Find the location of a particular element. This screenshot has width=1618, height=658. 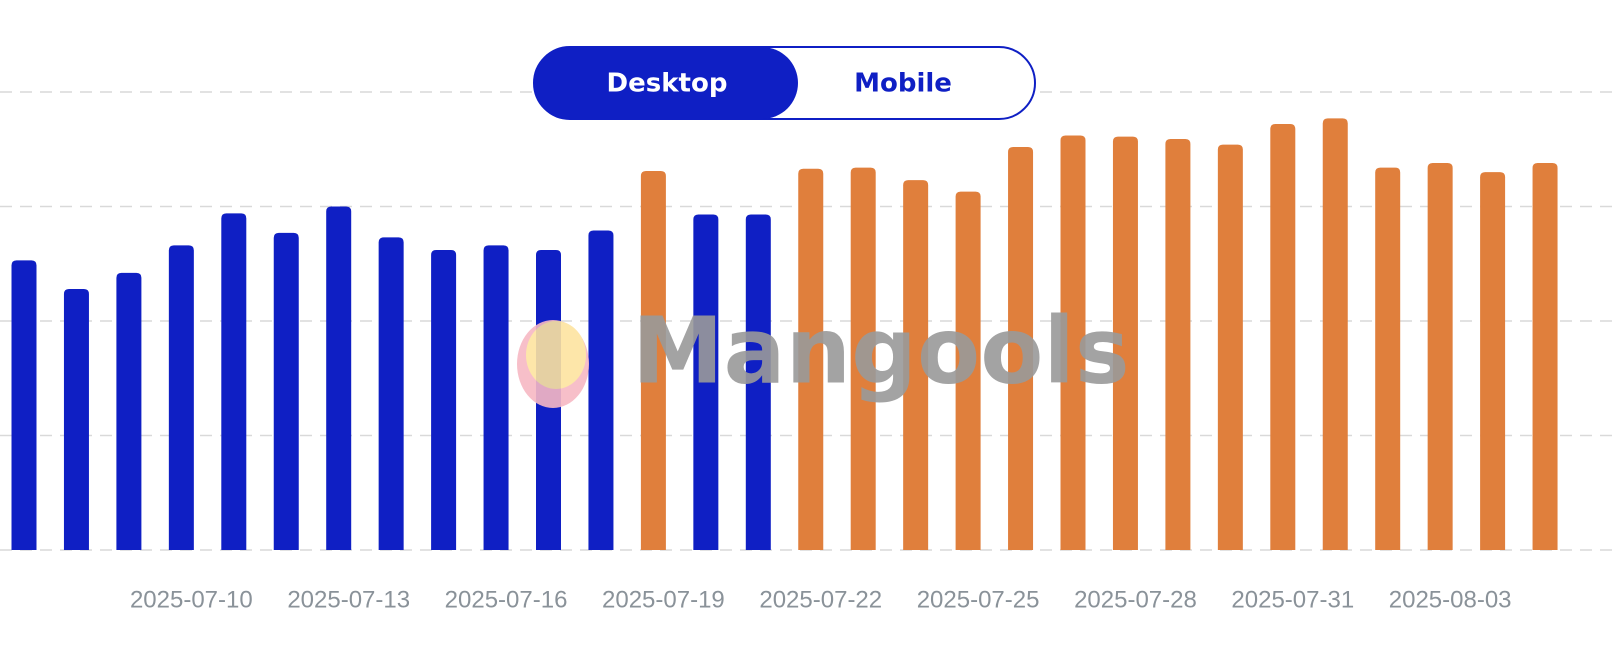

x-tick-label: 2025-07-13 is located at coordinates (348, 599).